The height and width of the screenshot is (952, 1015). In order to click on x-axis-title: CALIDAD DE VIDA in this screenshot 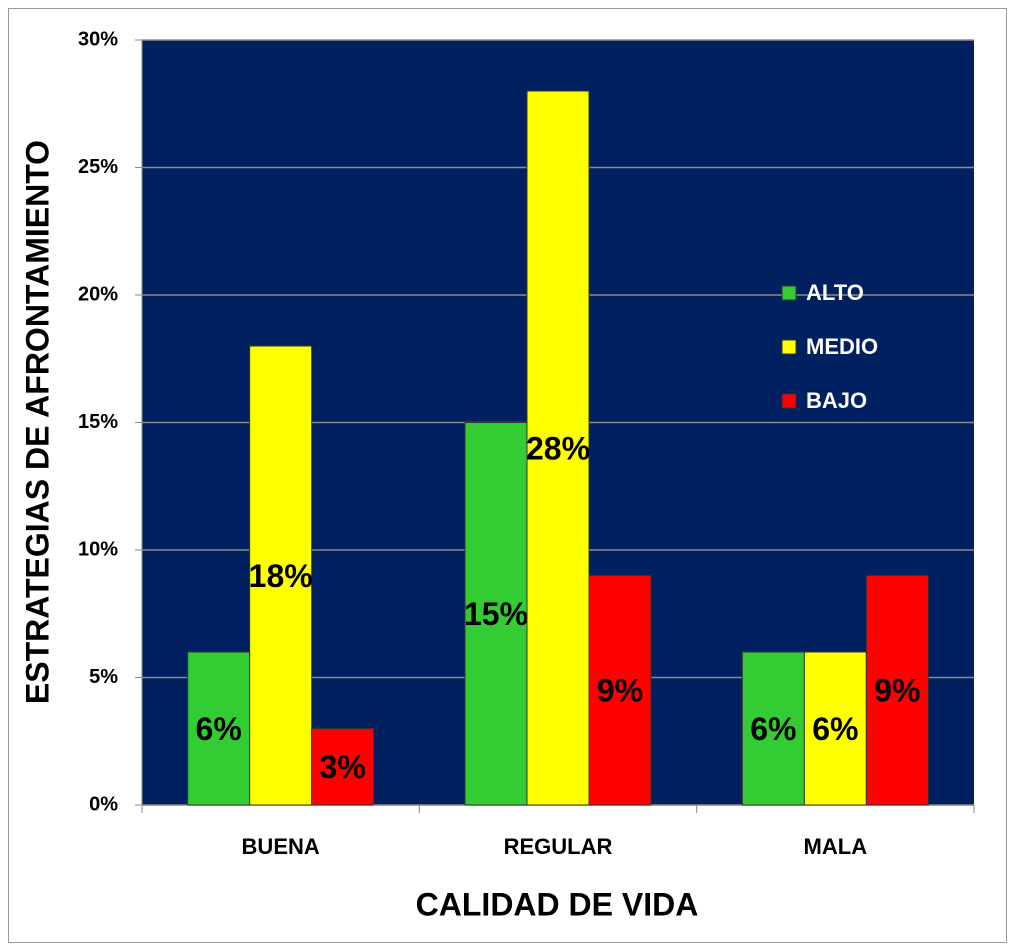, I will do `click(557, 904)`.